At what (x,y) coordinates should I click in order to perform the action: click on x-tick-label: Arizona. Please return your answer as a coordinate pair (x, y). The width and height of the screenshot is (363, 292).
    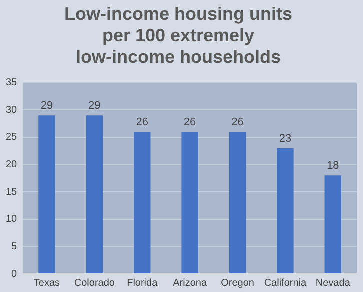
    Looking at the image, I should click on (190, 283).